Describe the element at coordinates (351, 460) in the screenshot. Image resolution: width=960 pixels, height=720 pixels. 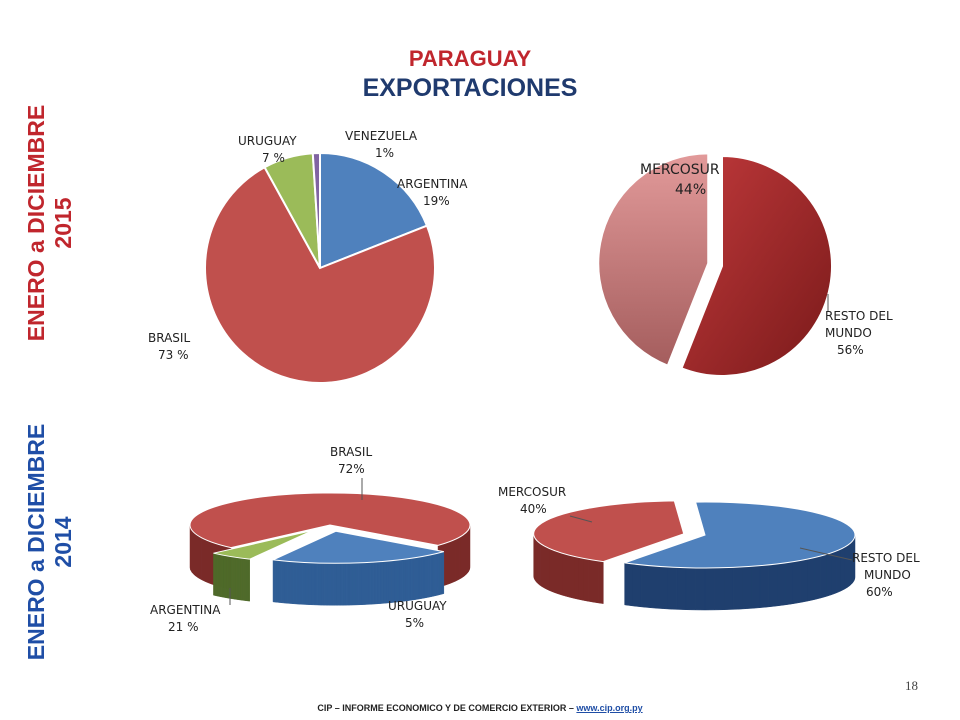
I see `label-brasil-2014: BRASIL 72%` at that location.